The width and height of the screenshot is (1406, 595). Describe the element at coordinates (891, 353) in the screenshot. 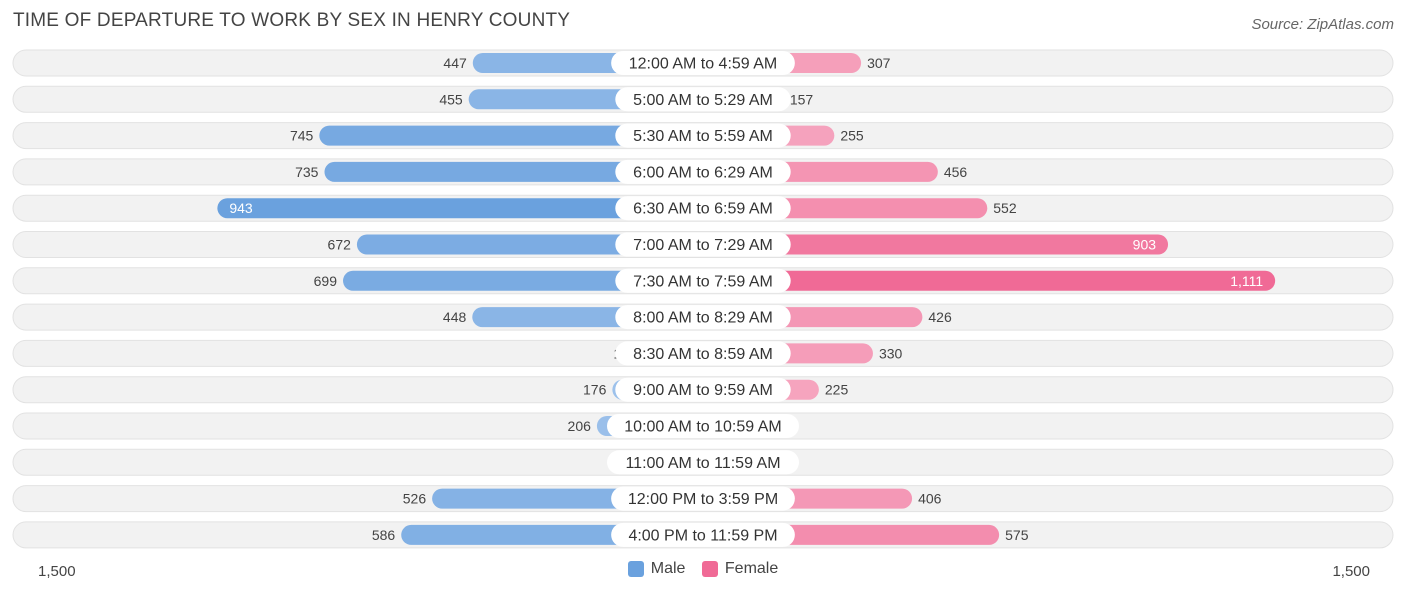

I see `female-value-label: 330` at that location.